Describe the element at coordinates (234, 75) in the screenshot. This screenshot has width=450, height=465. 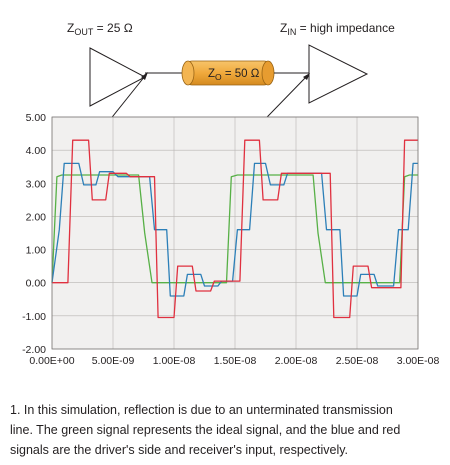
I see `line-impedance-label: ZO = 50 Ω` at that location.